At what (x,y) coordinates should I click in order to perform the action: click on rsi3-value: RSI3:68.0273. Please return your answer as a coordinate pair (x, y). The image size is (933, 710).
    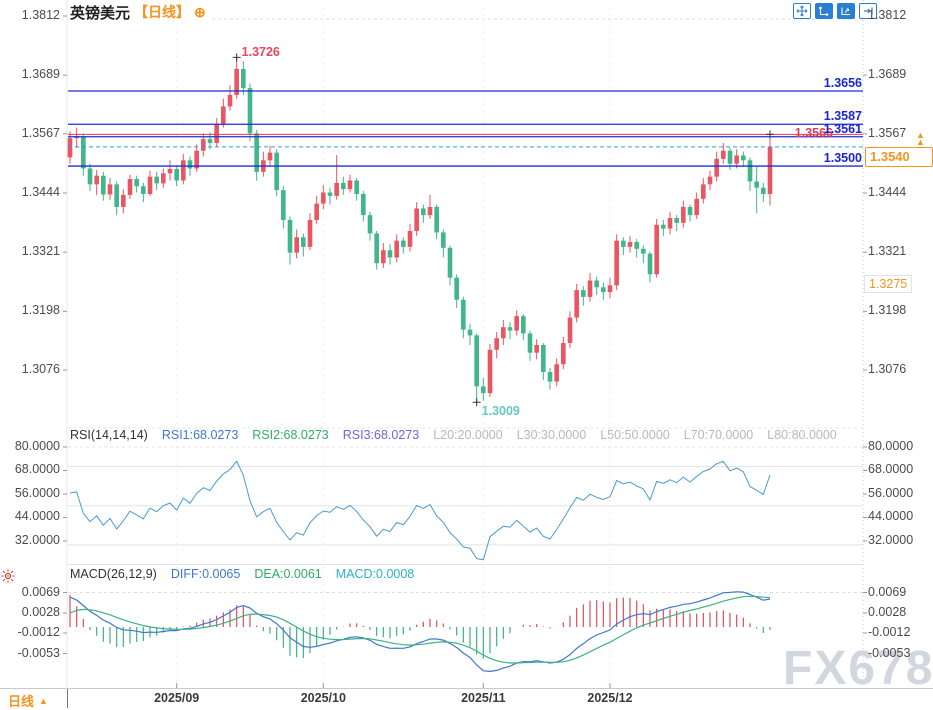
    Looking at the image, I should click on (381, 435).